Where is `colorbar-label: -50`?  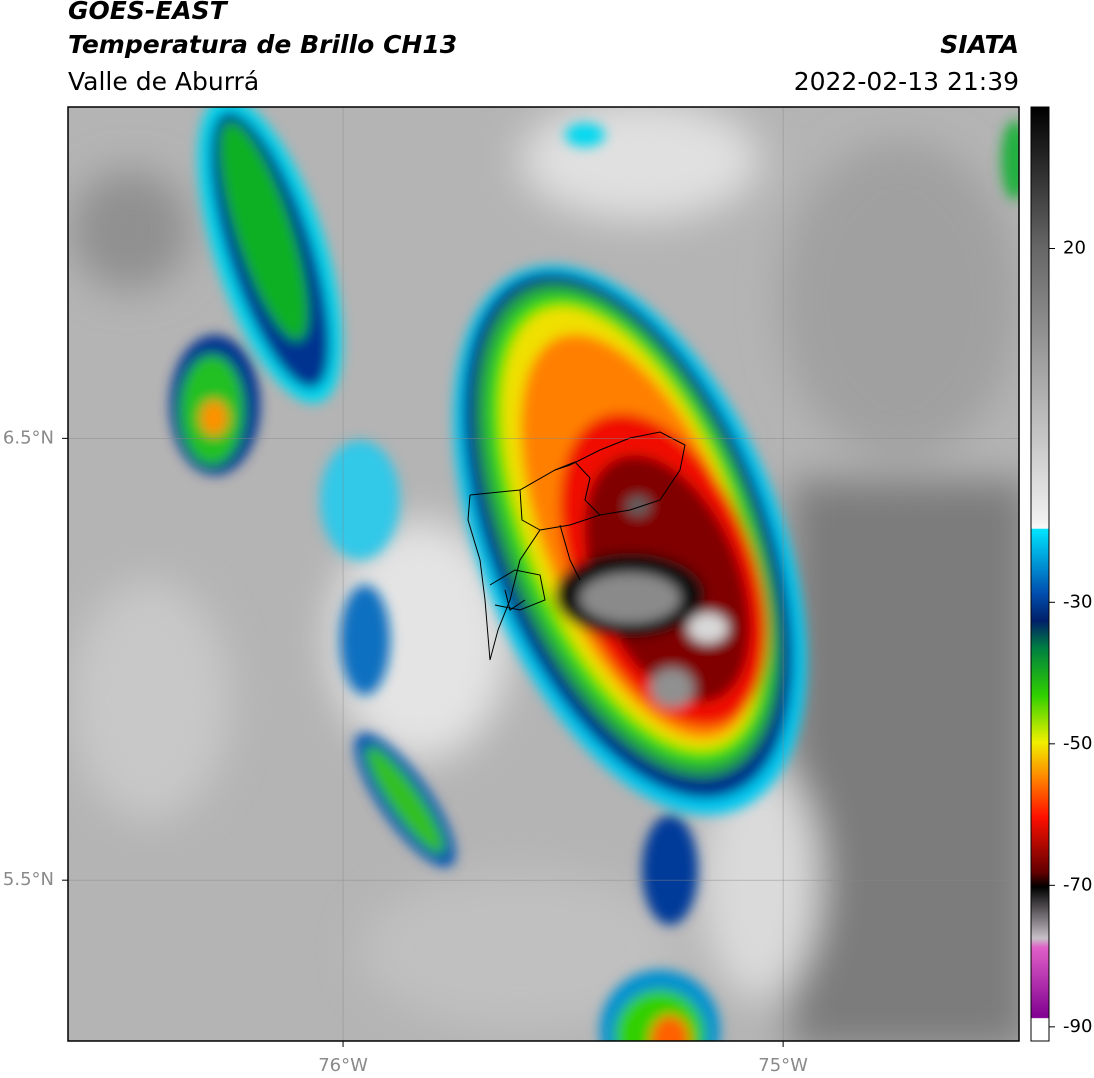 colorbar-label: -50 is located at coordinates (1077, 743).